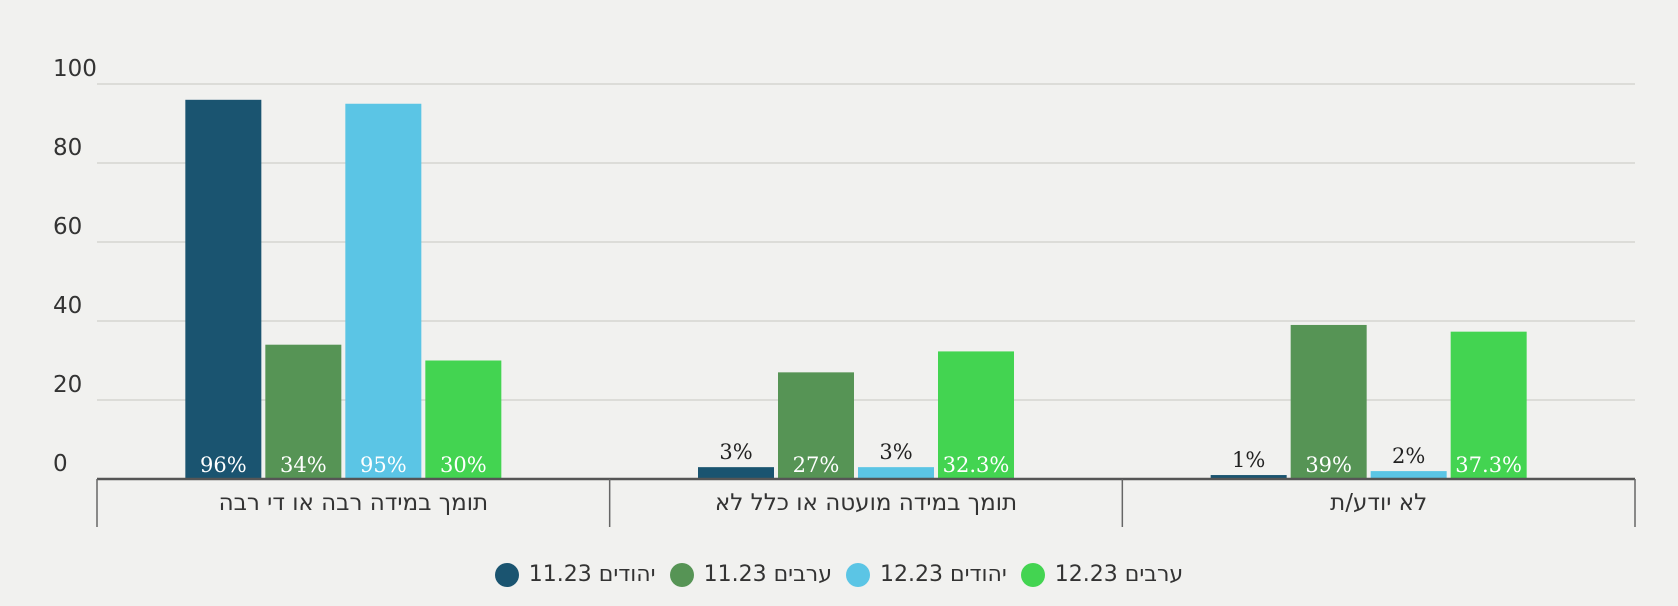  I want to click on legend-item: יהודים 12.23, so click(926, 574).